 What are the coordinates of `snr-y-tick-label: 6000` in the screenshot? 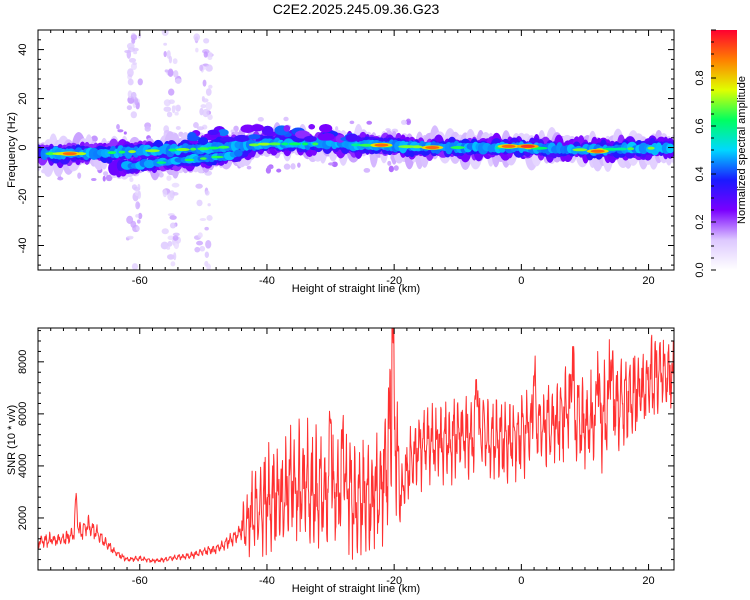 It's located at (23, 414).